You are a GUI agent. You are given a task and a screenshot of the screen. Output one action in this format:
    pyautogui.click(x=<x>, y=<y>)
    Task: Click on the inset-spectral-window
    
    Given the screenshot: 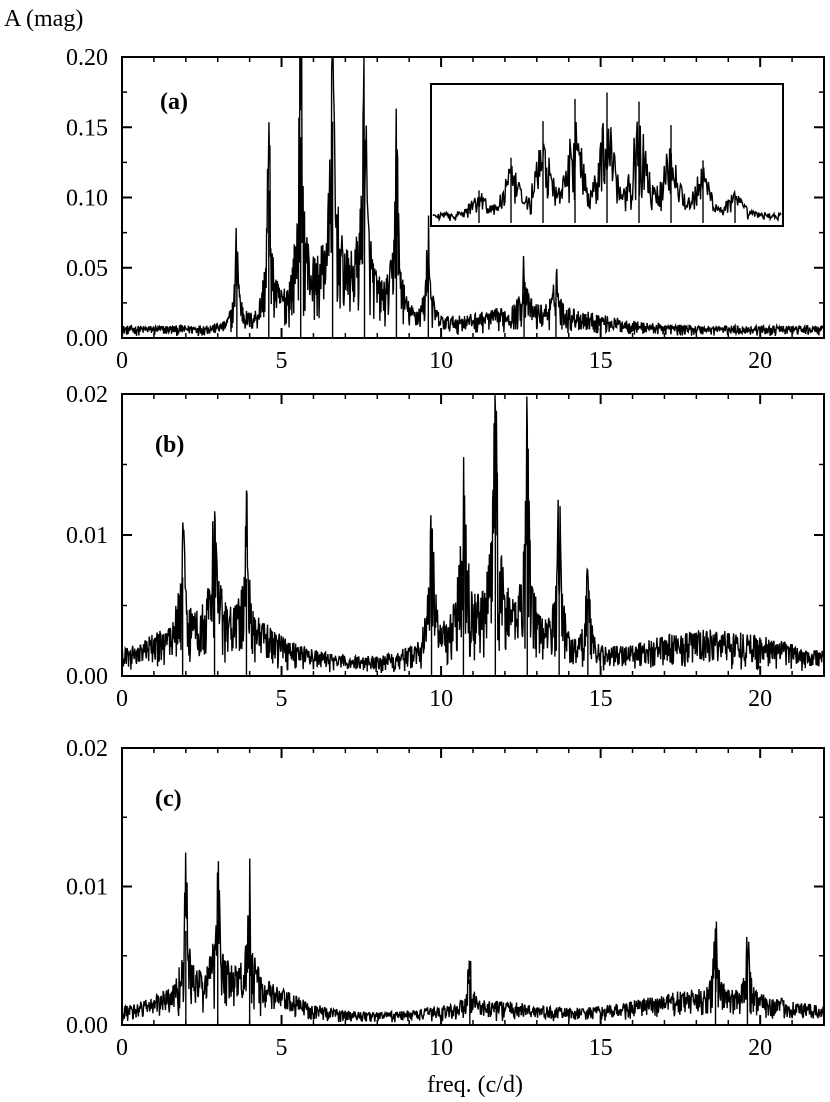 What is the action you would take?
    pyautogui.click(x=607, y=155)
    